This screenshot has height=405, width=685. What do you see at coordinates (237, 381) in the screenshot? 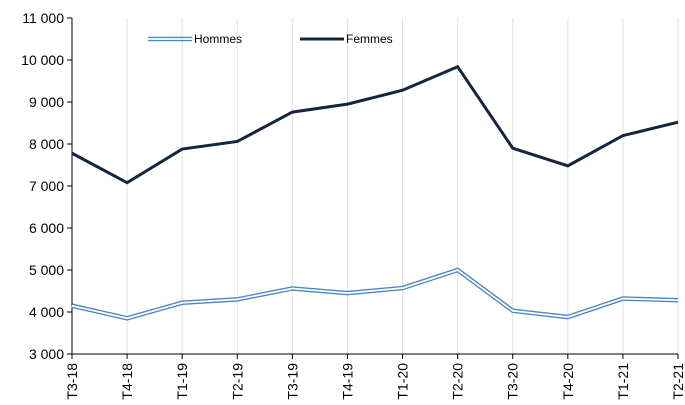
I see `x-tick-label: T2-19` at bounding box center [237, 381].